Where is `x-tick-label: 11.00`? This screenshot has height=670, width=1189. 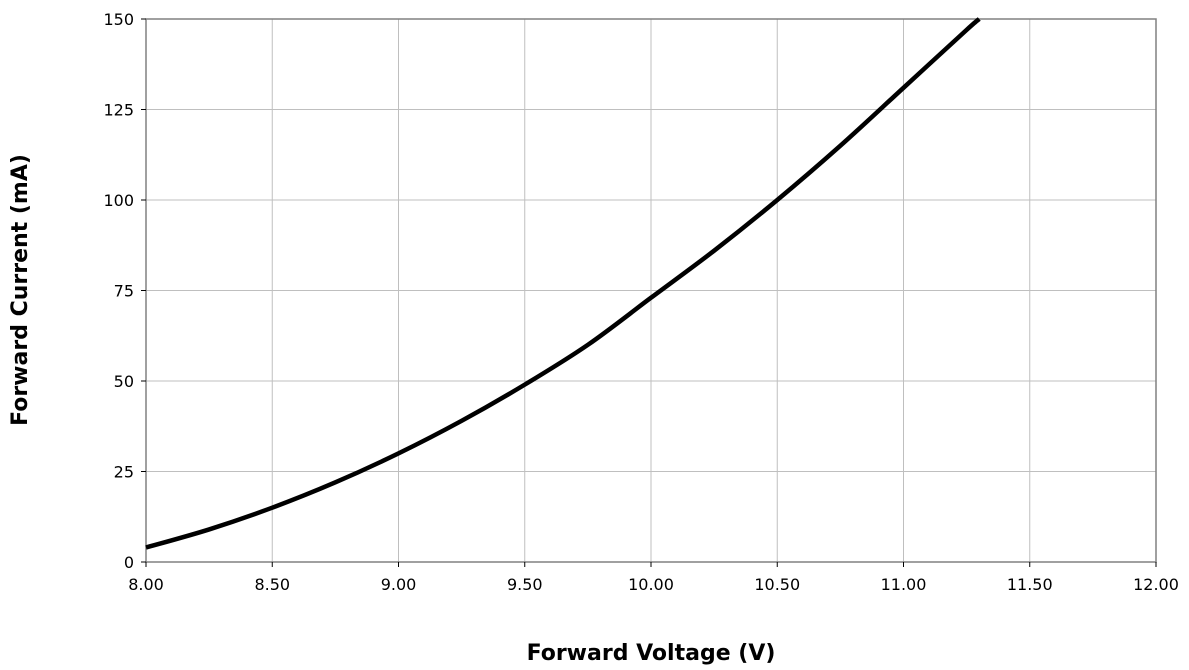 x-tick-label: 11.00 is located at coordinates (904, 584).